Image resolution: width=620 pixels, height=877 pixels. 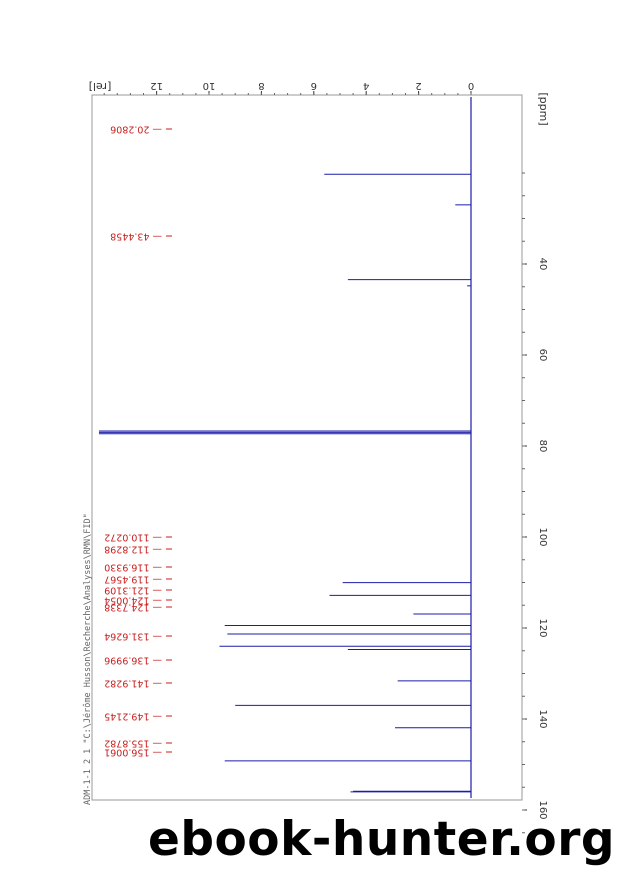 What do you see at coordinates (382, 839) in the screenshot?
I see `watermark-text: ebook-hunter.org` at bounding box center [382, 839].